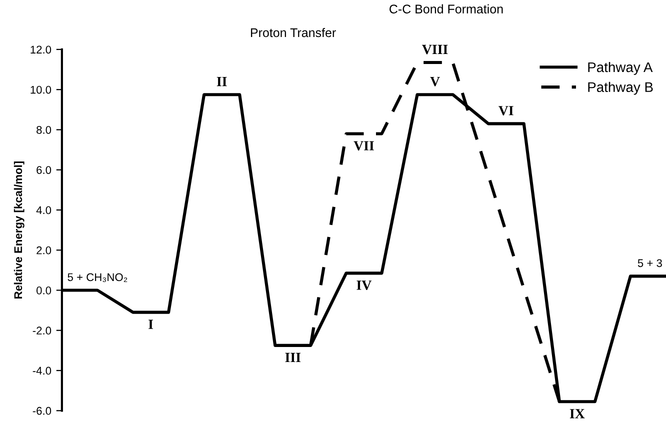  Describe the element at coordinates (98, 277) in the screenshot. I see `annotation: 5 + CH₃NO₂` at that location.